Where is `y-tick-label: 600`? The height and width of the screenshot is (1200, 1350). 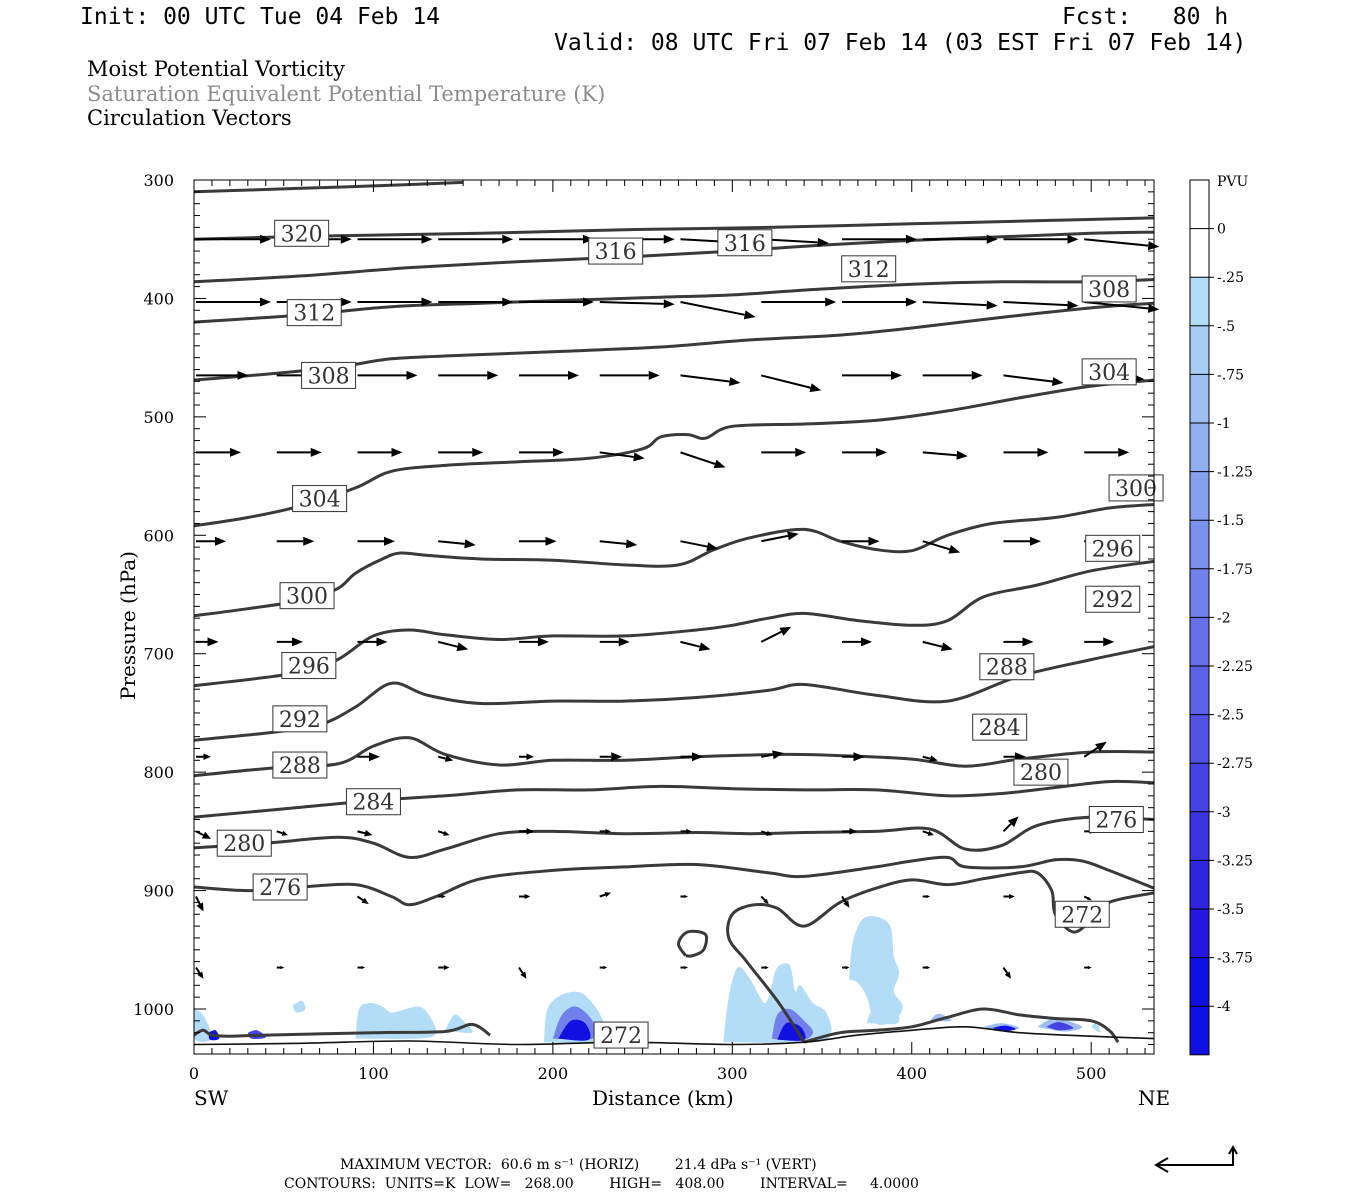 y-tick-label: 600 is located at coordinates (158, 535).